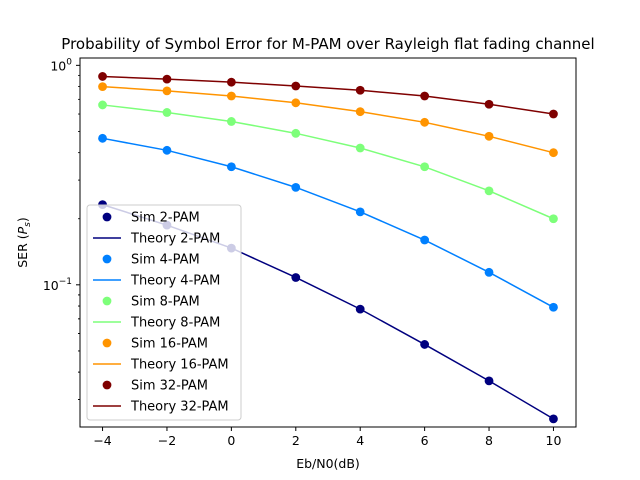  Describe the element at coordinates (165, 302) in the screenshot. I see `legend-label: Sim 8-PAM` at that location.